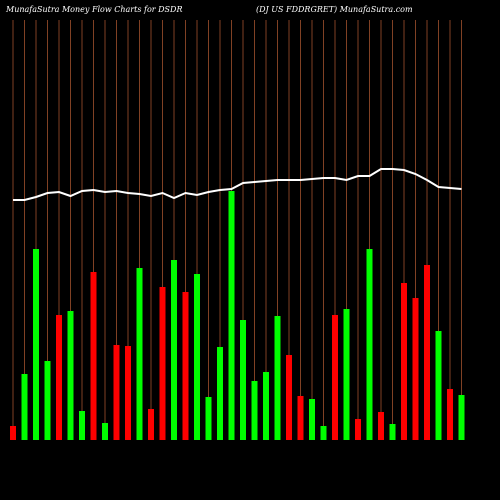 This screenshot has height=500, width=500. Describe the element at coordinates (93, 9) in the screenshot. I see `chart-title: MunafaSutra Money Flow Charts for DSDR` at that location.